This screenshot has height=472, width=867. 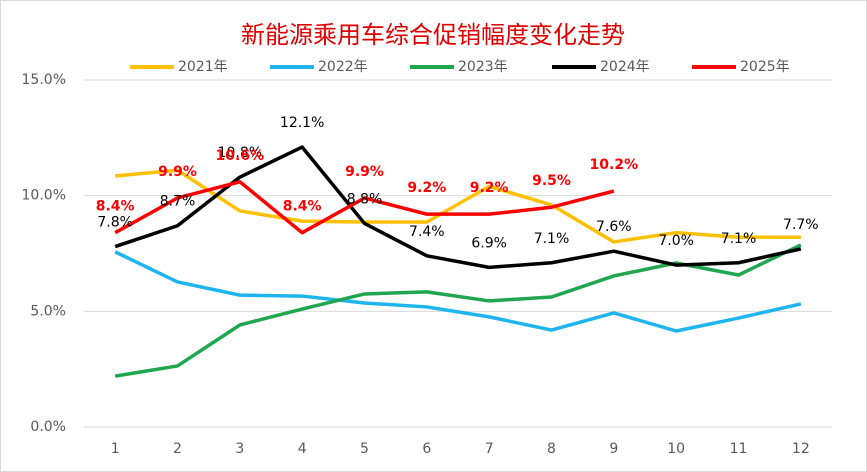 What do you see at coordinates (489, 449) in the screenshot?
I see `x-tick-label: 7` at bounding box center [489, 449].